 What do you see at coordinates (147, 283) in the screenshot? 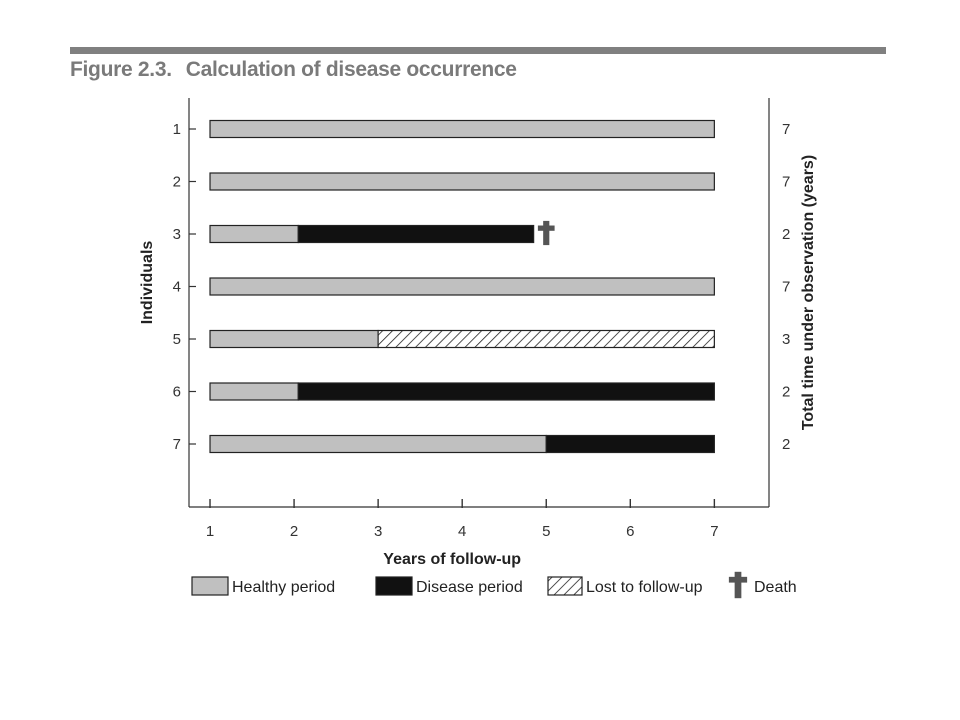
I see `y-axis-label: Individuals` at bounding box center [147, 283].